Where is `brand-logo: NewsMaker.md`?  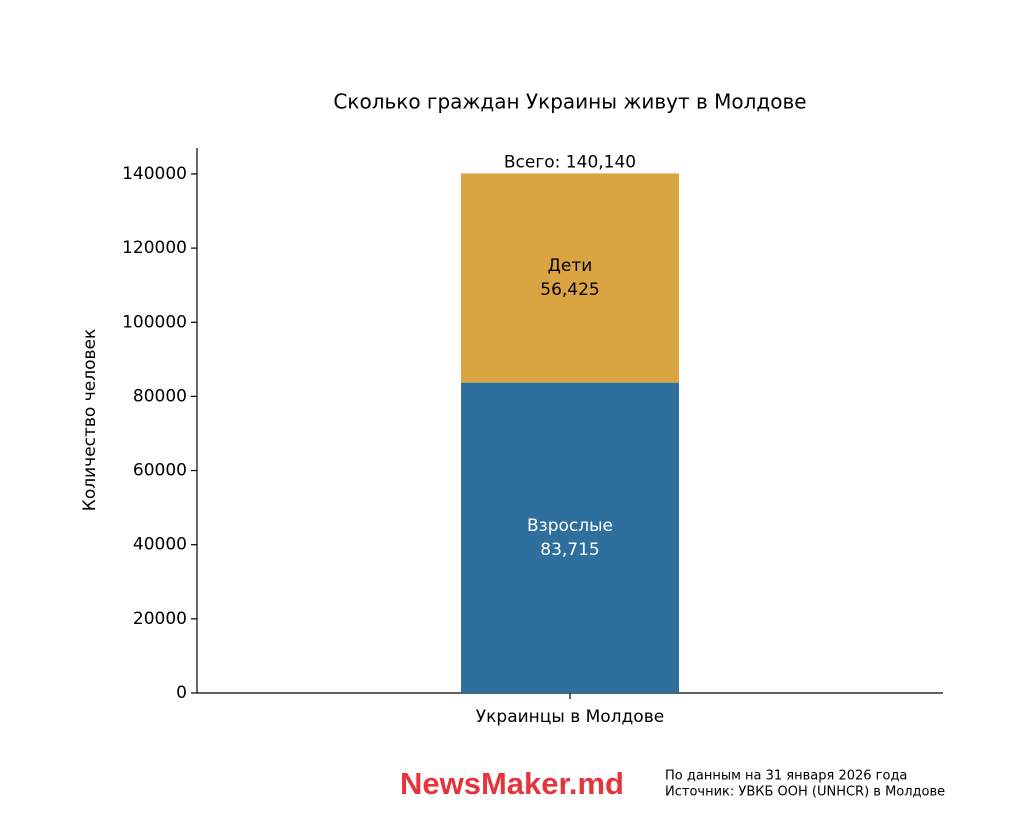 brand-logo: NewsMaker.md is located at coordinates (512, 783).